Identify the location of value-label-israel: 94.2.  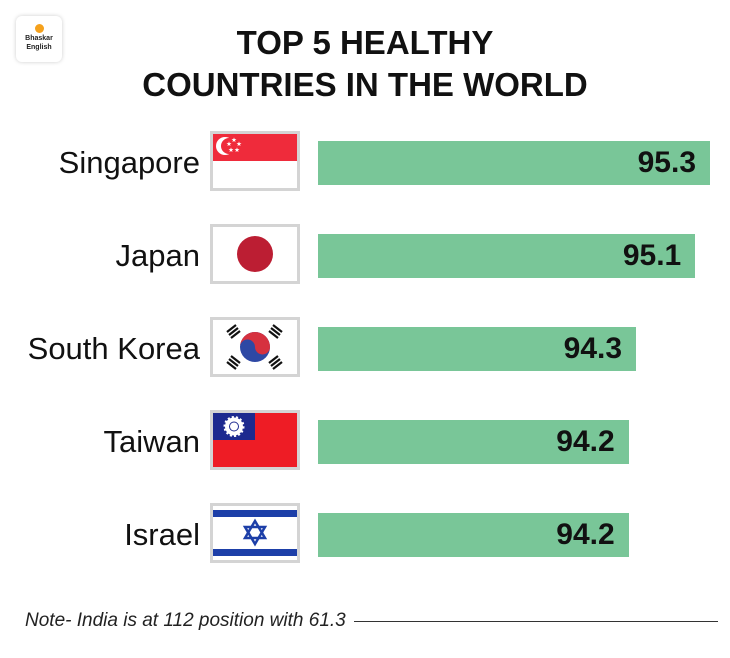
(585, 534).